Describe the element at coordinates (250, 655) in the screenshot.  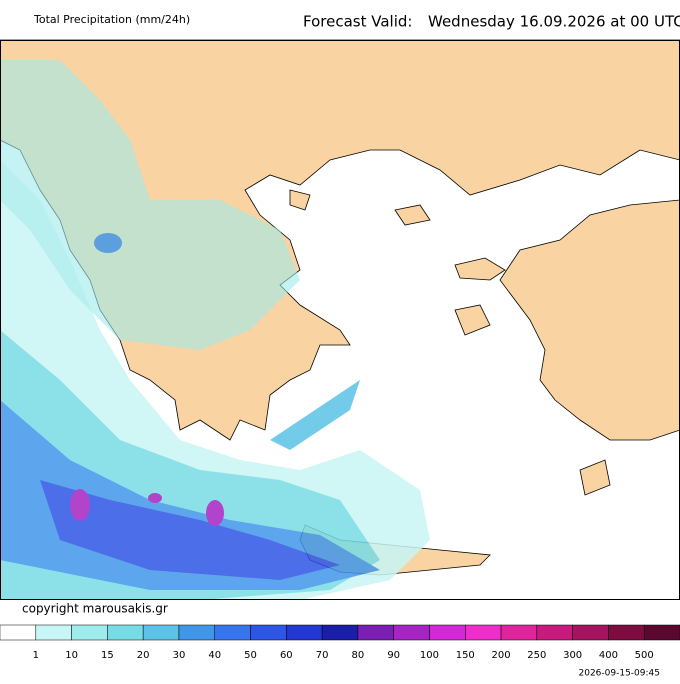
I see `legend-label: 50` at that location.